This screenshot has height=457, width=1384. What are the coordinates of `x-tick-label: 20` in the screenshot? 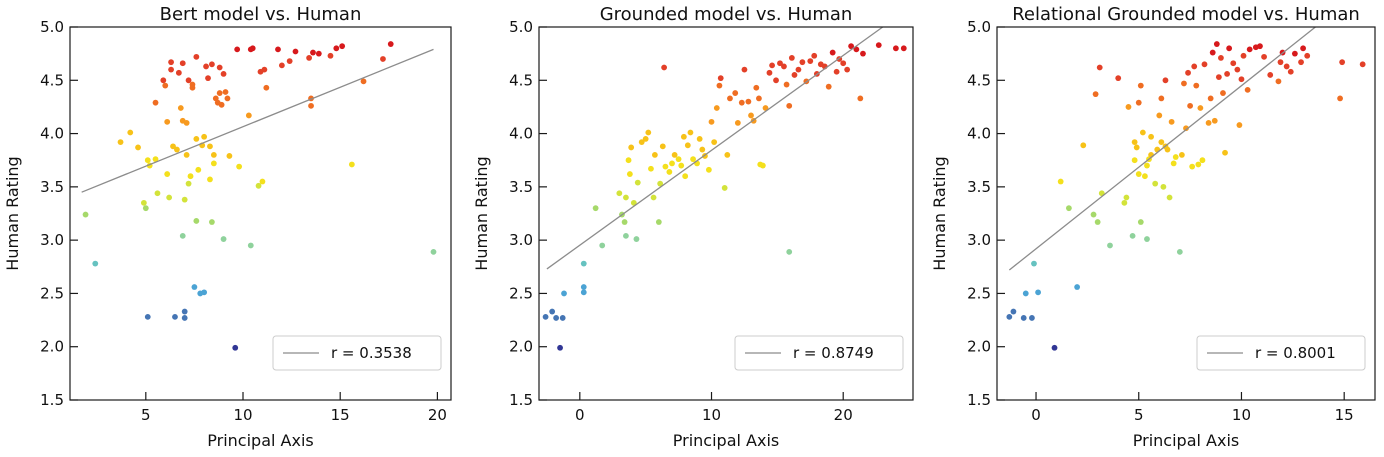 It's located at (843, 415).